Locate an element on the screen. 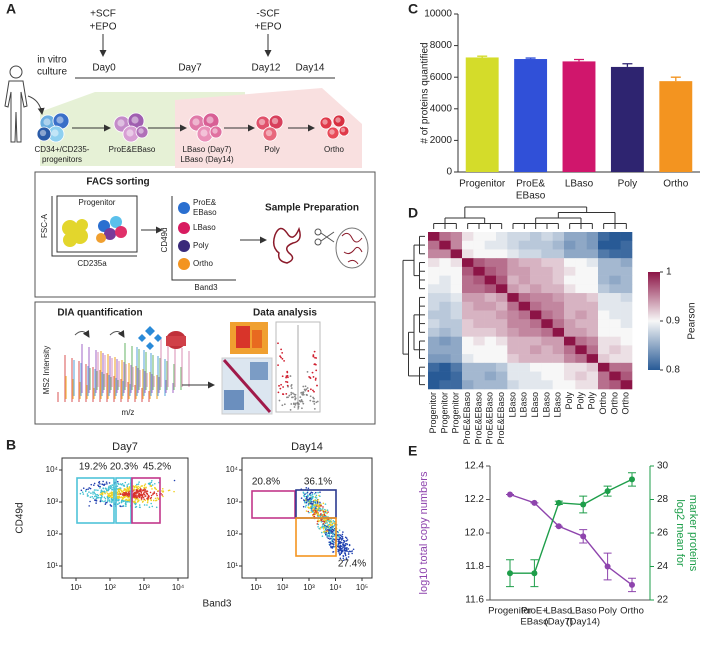 This screenshot has width=707, height=670. culture-text: culture is located at coordinates (52, 72).